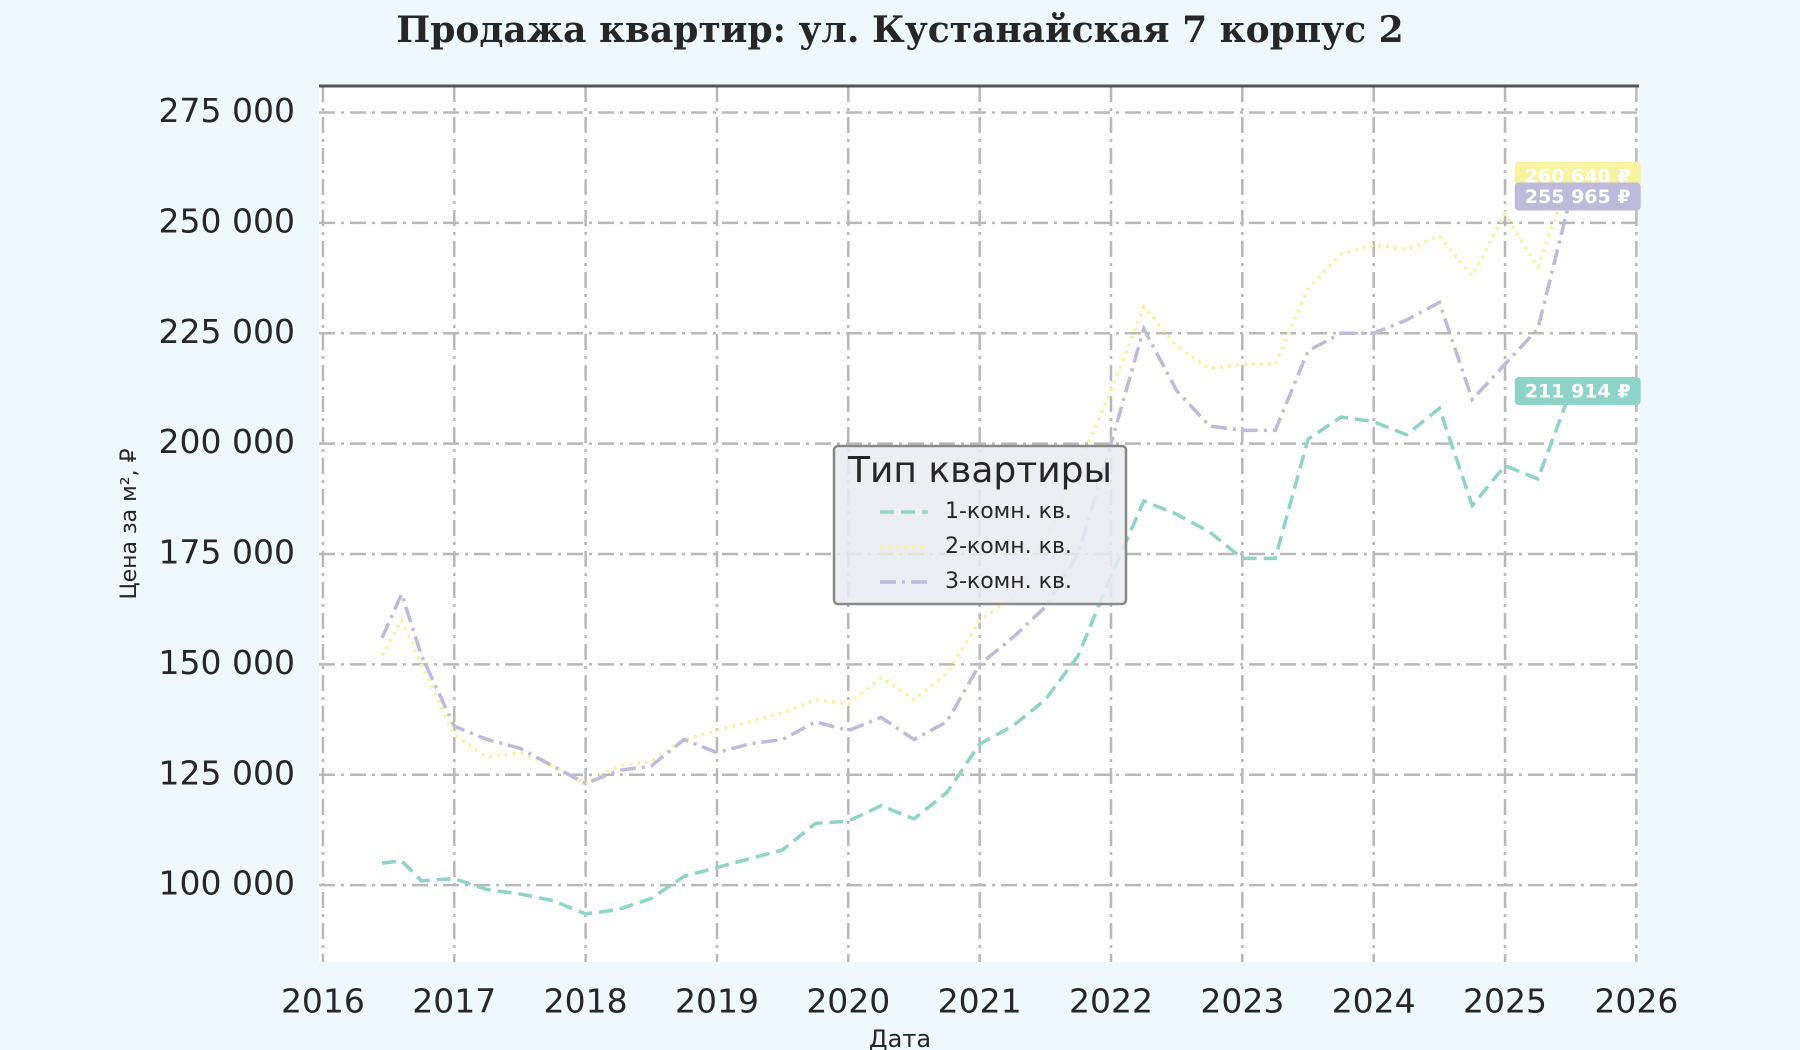 The width and height of the screenshot is (1800, 1050). What do you see at coordinates (900, 1037) in the screenshot?
I see `x-axis-label: Дата` at bounding box center [900, 1037].